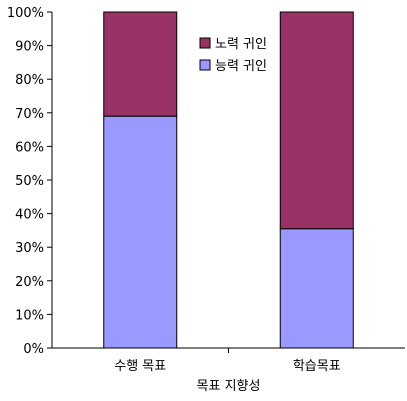 The image size is (407, 401). What do you see at coordinates (29, 80) in the screenshot?
I see `y-tick-label: 80%` at bounding box center [29, 80].